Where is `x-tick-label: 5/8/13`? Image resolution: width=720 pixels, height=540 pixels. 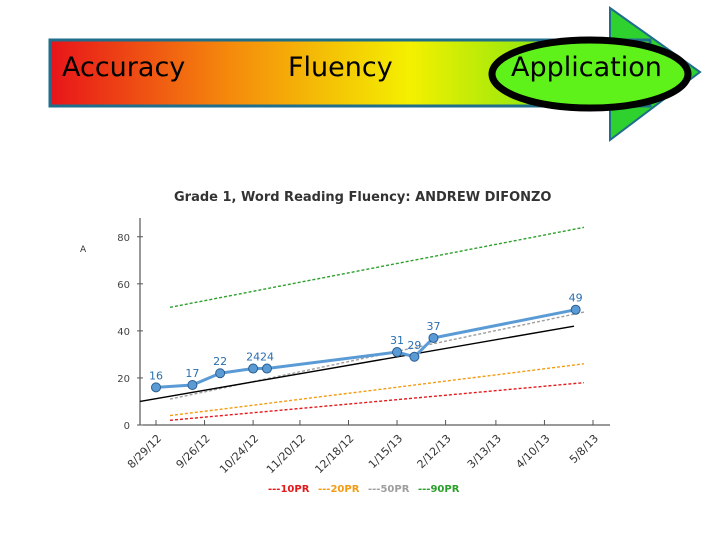
x-tick-label: 5/8/13 is located at coordinates (584, 449).